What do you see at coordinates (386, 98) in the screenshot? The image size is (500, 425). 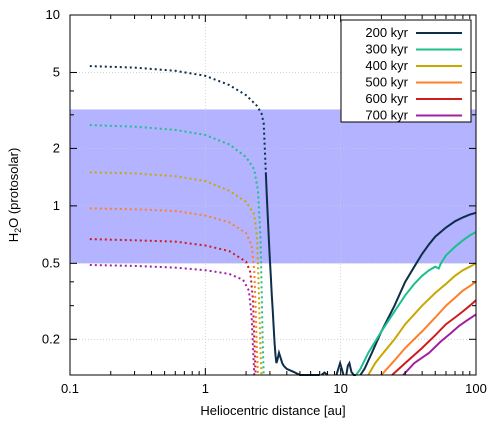 I see `legend-label: 600 kyr` at bounding box center [386, 98].